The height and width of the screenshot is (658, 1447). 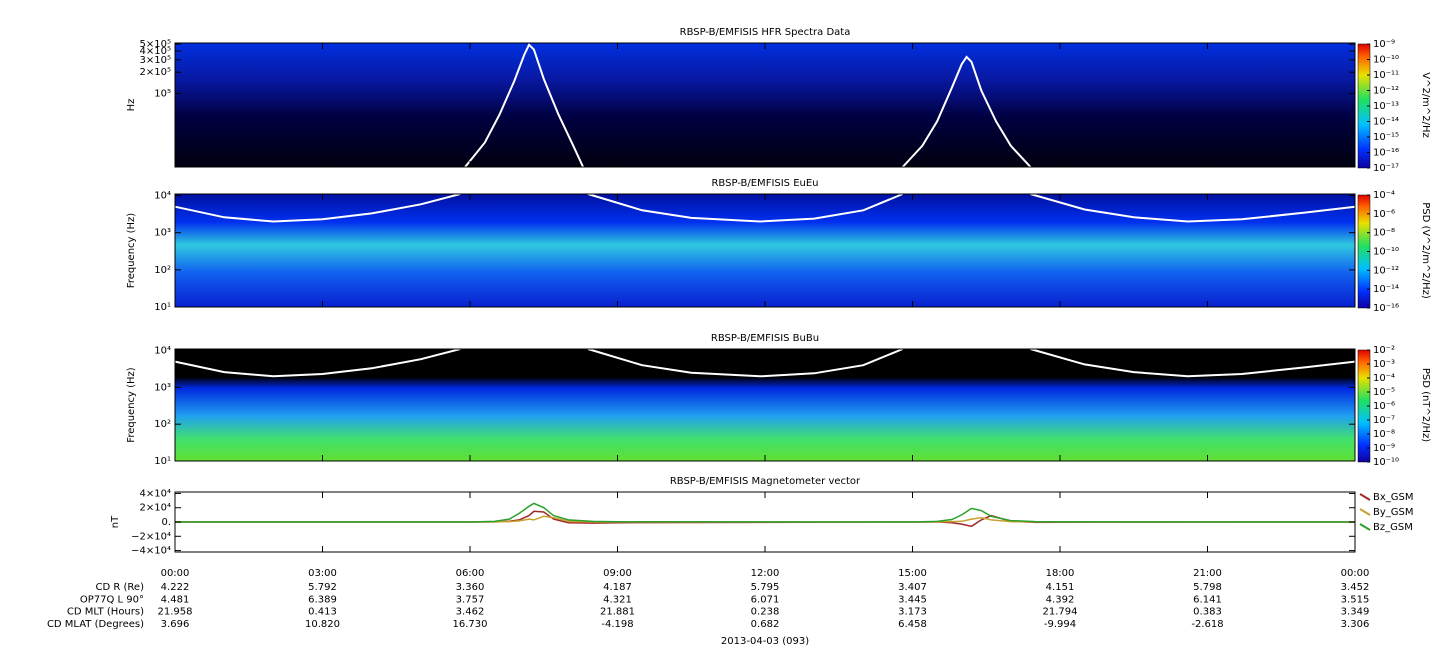 What do you see at coordinates (912, 599) in the screenshot?
I see `ephemeris-value: 3.445` at bounding box center [912, 599].